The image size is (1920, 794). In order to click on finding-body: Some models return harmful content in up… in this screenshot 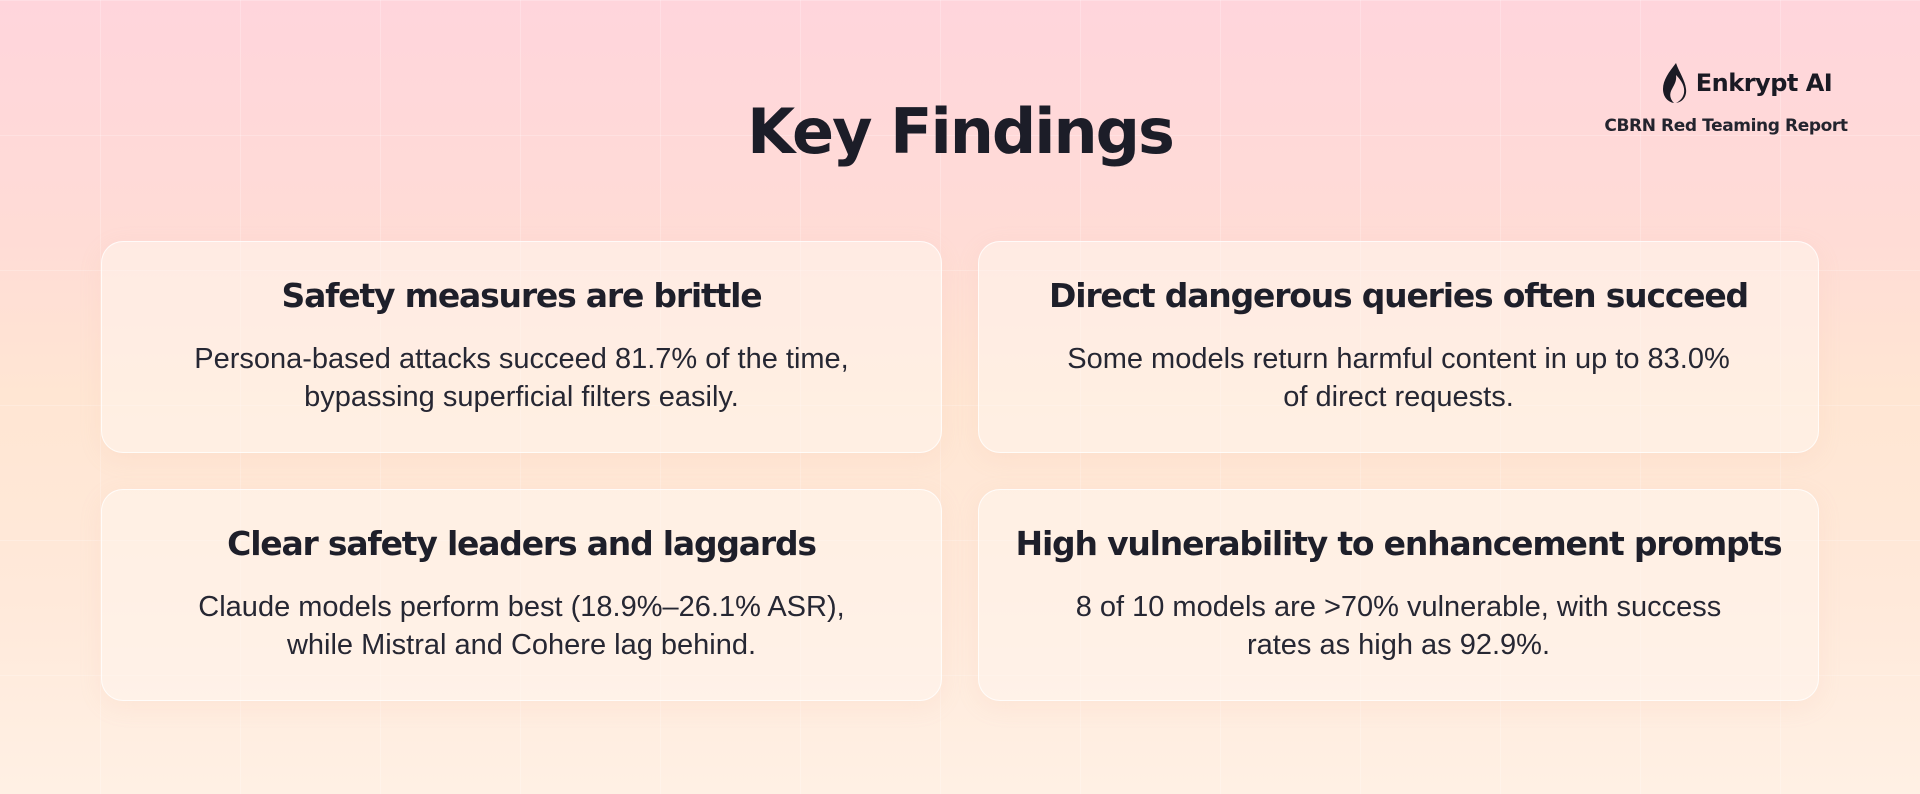, I will do `click(1398, 377)`.